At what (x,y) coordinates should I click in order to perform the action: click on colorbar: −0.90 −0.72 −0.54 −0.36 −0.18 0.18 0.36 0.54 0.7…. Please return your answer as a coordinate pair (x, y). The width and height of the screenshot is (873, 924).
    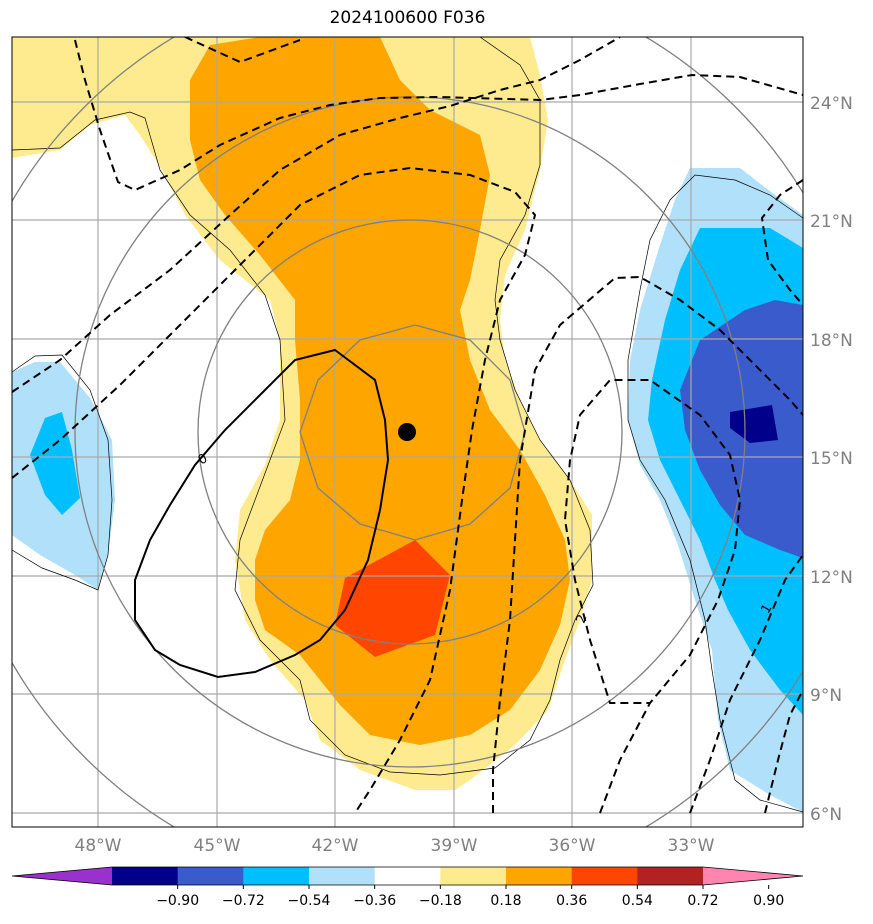
    Looking at the image, I should click on (407, 887).